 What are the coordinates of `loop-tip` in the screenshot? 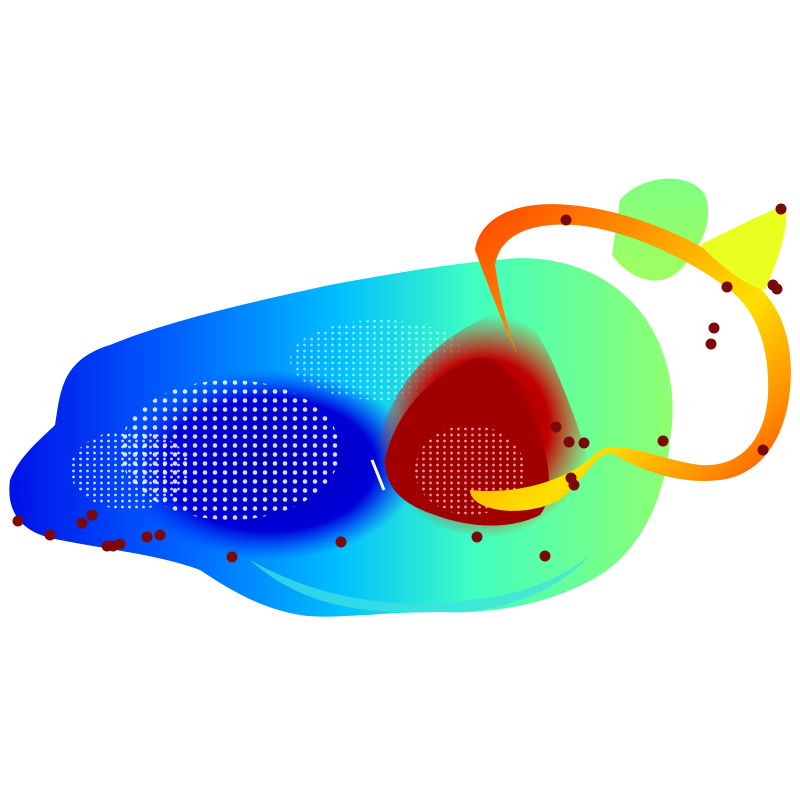 It's located at (743, 247).